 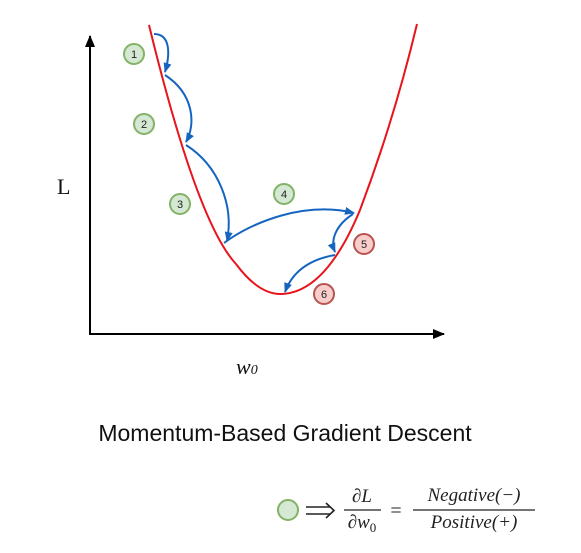 I want to click on legend-green-marker, so click(x=288, y=510).